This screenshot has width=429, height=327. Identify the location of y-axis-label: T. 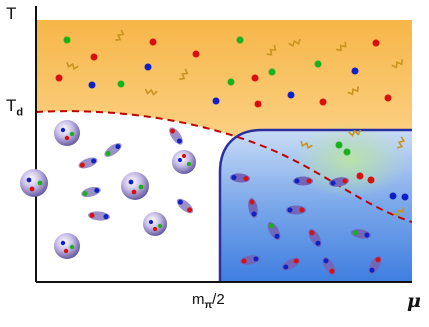
(11, 13).